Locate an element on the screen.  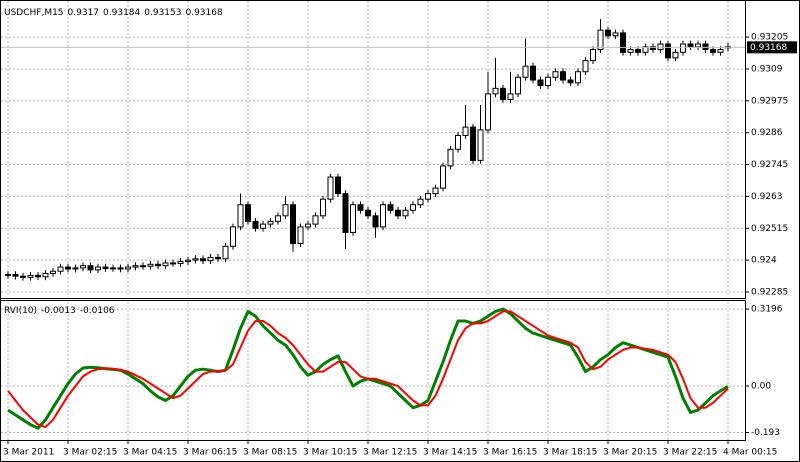
header-value: 0.93184 is located at coordinates (121, 13).